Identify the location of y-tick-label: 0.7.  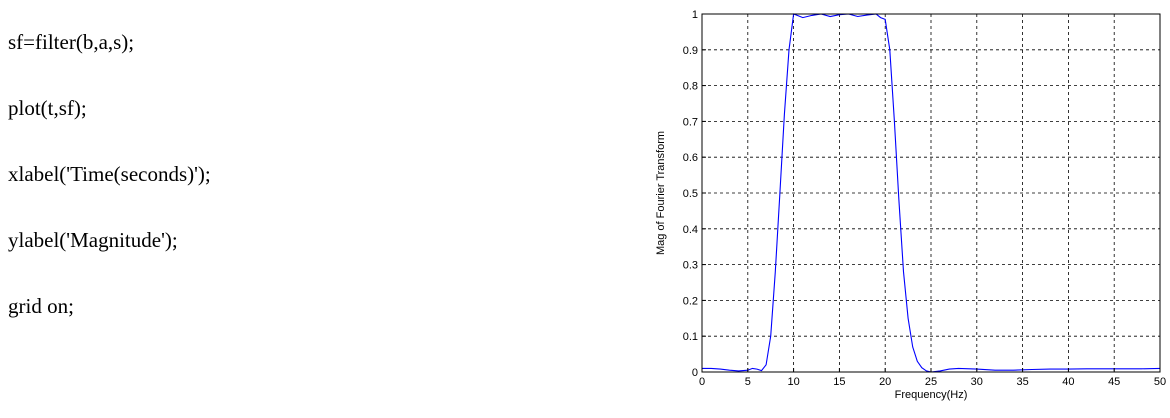
(690, 122).